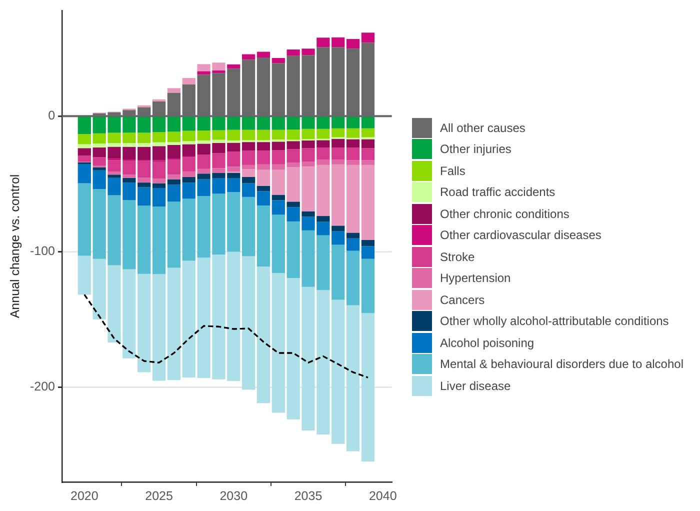 This screenshot has width=700, height=511. What do you see at coordinates (521, 235) in the screenshot?
I see `legend-label: Other cardiovascular diseases` at bounding box center [521, 235].